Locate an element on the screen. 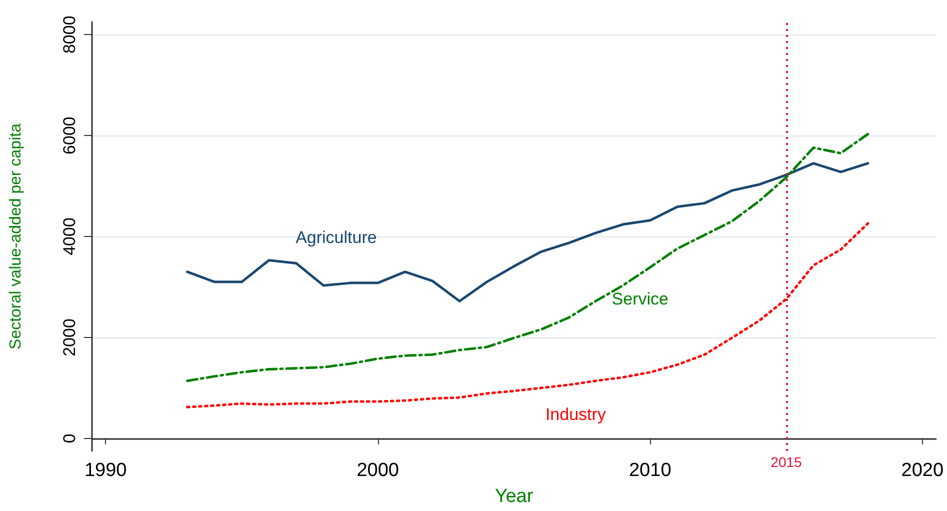 Image resolution: width=947 pixels, height=511 pixels. y-tick-label: 6000 is located at coordinates (69, 135).